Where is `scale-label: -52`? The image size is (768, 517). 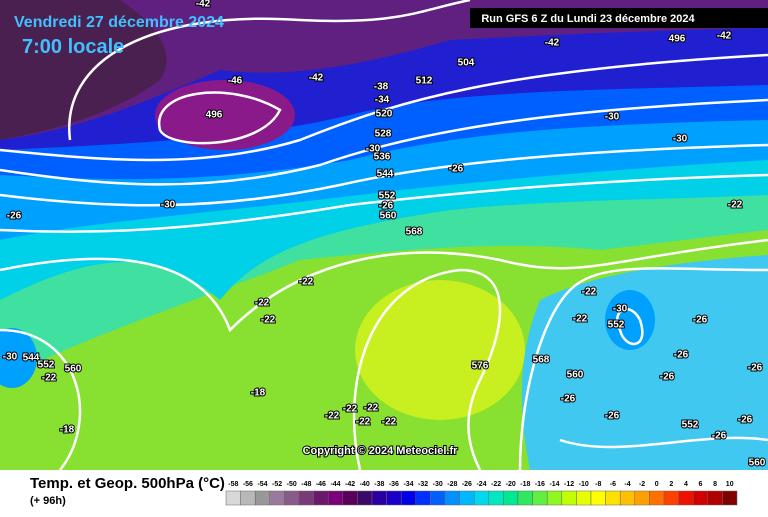 scale-label: -52 is located at coordinates (277, 484).